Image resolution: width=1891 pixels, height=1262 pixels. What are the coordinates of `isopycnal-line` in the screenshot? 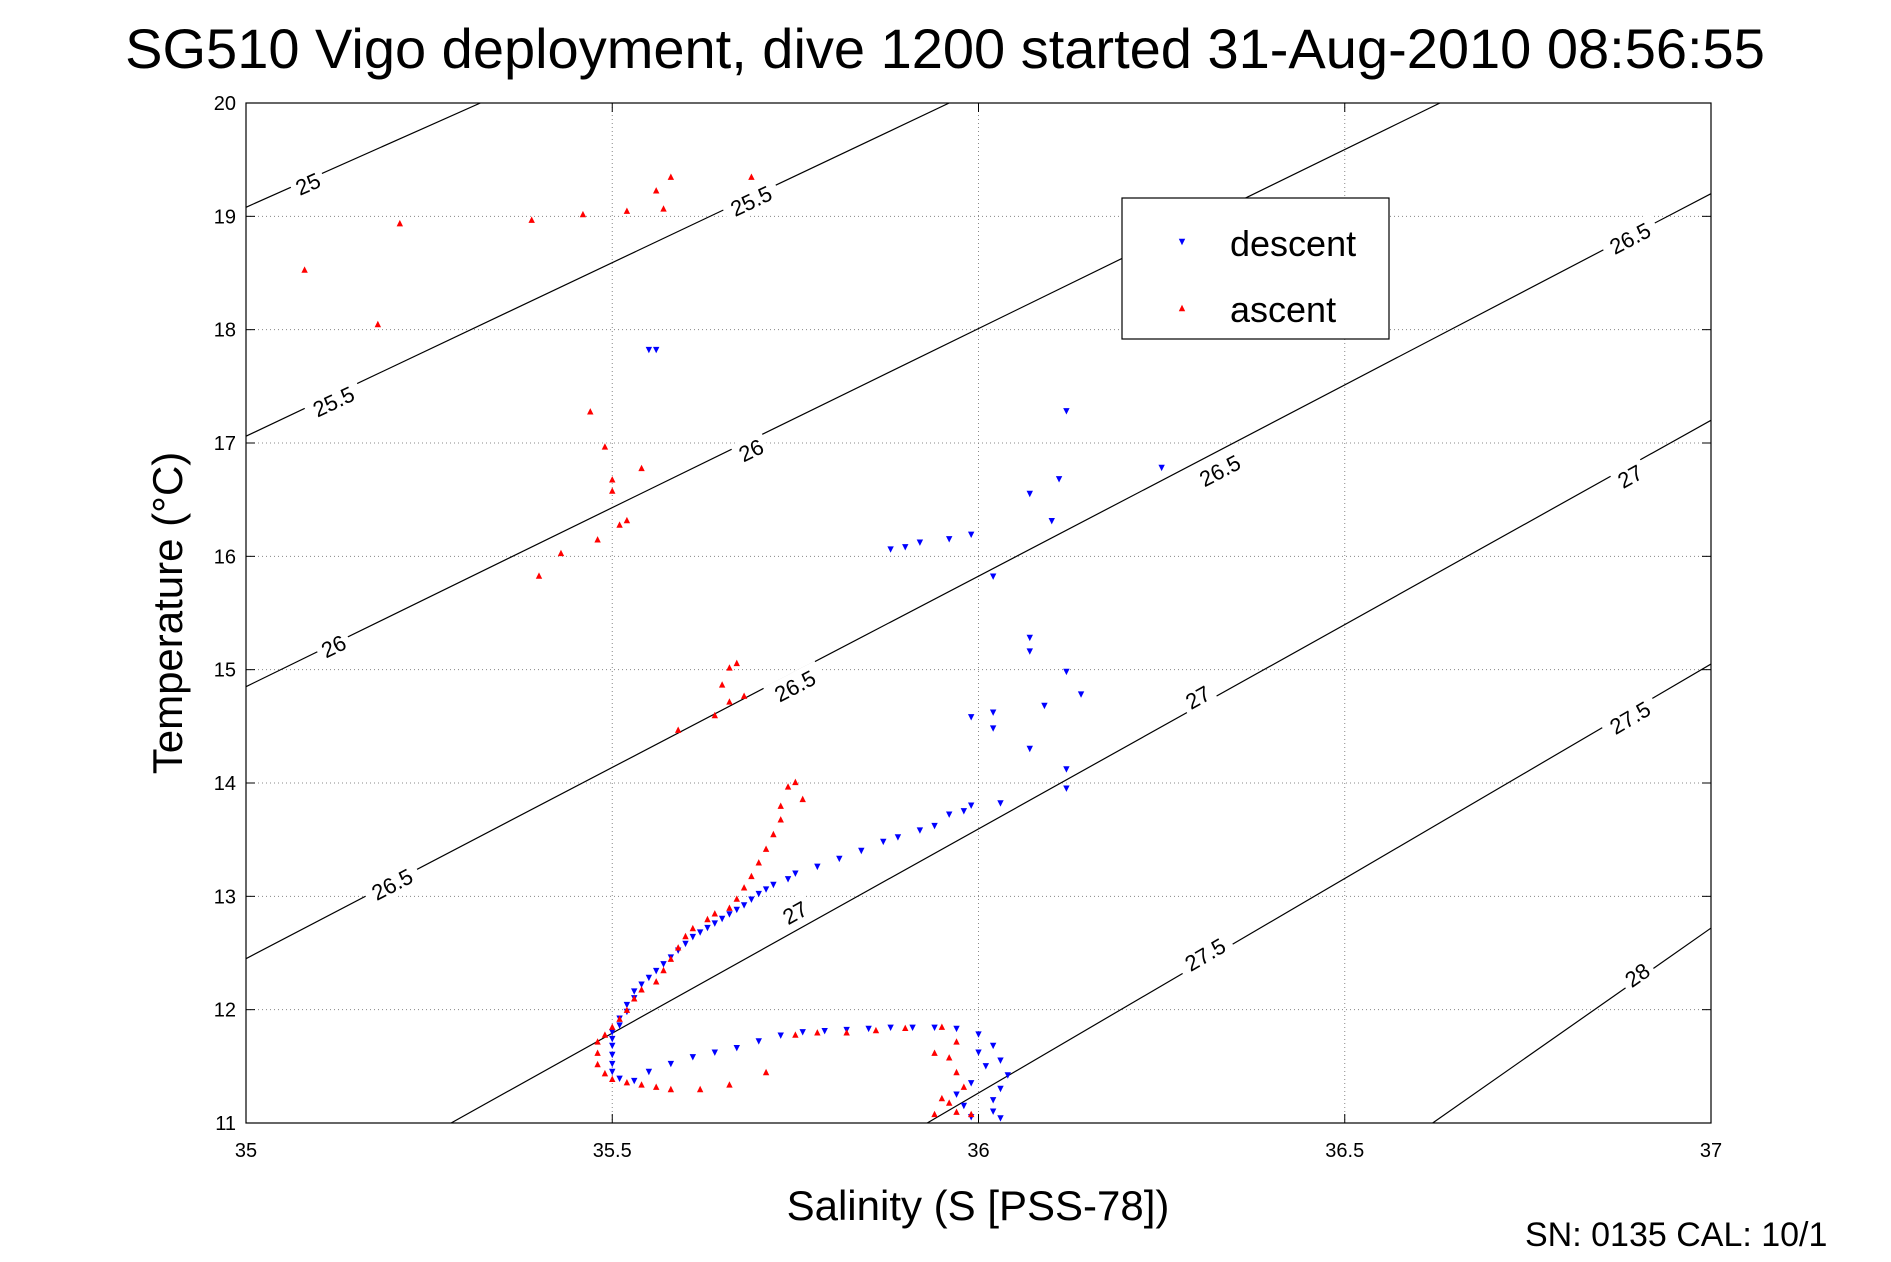 It's located at (598, 270).